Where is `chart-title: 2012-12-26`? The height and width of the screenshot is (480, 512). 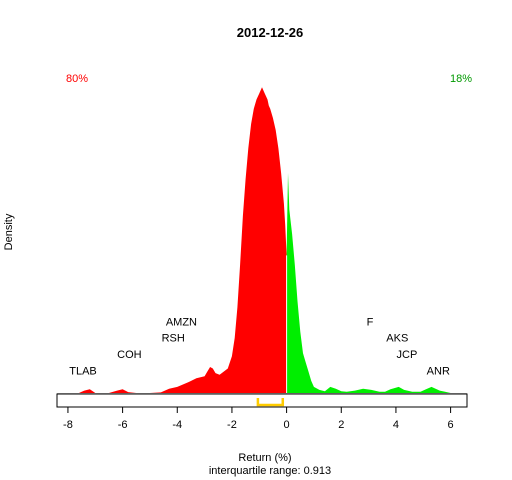
chart-title: 2012-12-26 is located at coordinates (270, 32).